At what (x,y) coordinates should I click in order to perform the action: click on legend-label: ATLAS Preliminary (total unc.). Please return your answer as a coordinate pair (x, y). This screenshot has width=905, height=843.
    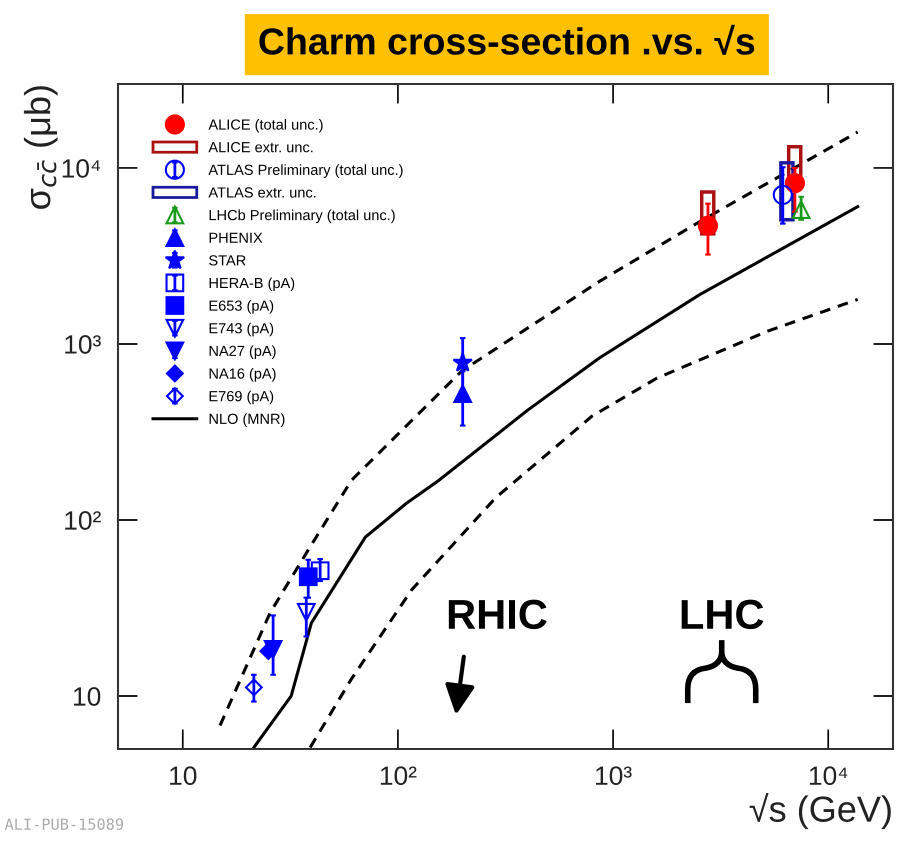
    Looking at the image, I should click on (305, 171).